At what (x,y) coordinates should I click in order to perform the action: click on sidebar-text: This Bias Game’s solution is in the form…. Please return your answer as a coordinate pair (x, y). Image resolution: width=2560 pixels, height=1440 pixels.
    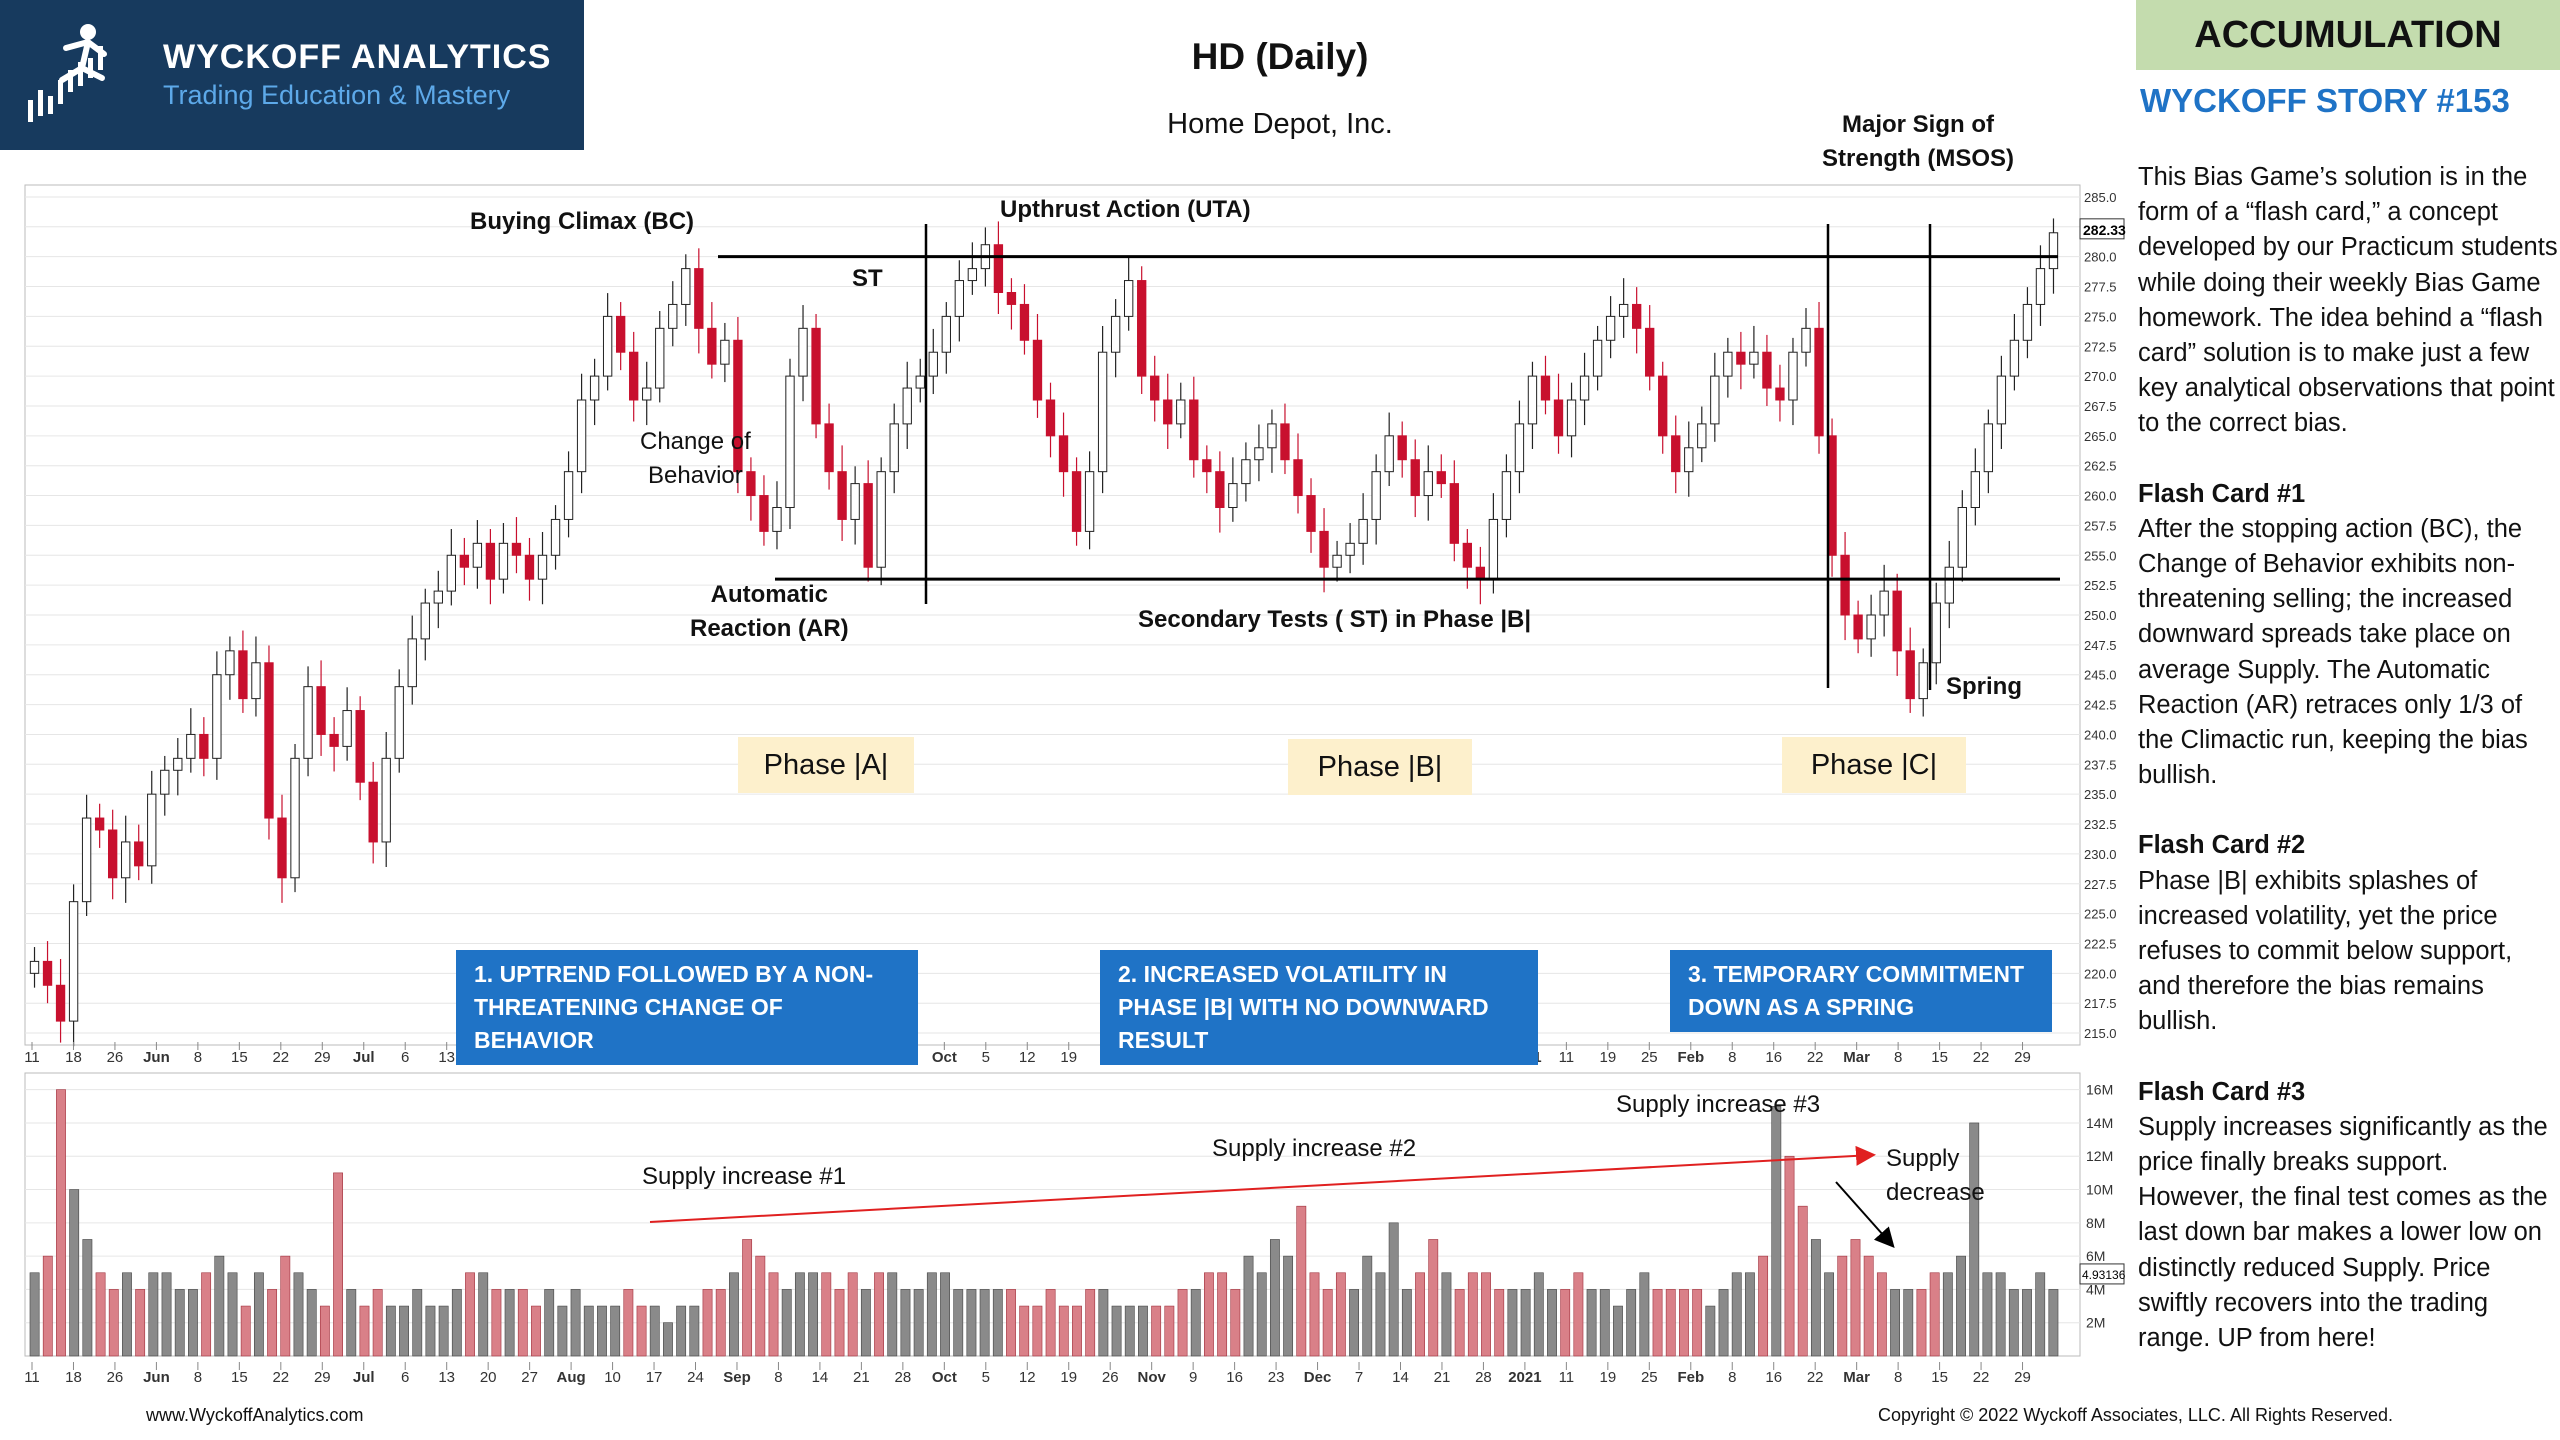
    Looking at the image, I should click on (2348, 775).